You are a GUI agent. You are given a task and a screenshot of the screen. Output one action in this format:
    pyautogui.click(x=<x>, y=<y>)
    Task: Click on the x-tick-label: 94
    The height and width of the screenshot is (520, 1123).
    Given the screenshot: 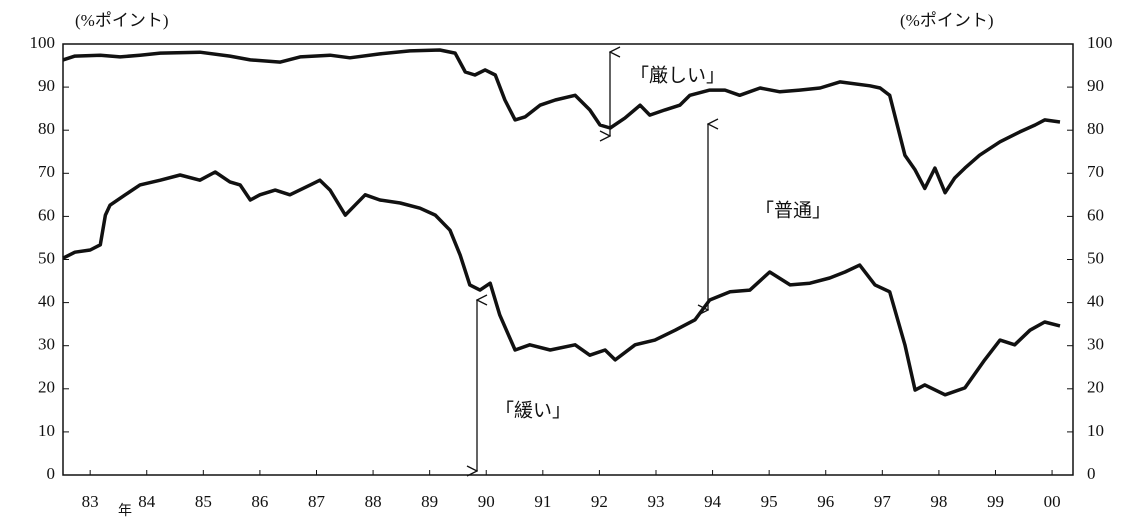 What is the action you would take?
    pyautogui.click(x=713, y=501)
    